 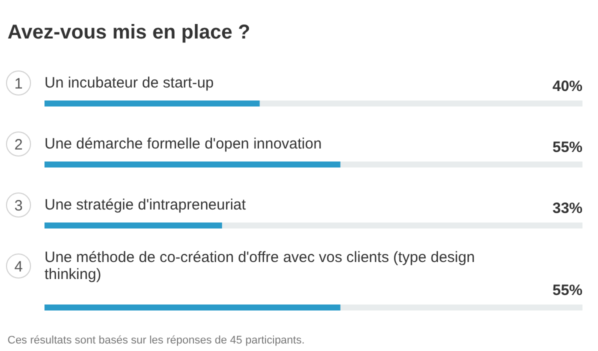 I want to click on y-tick-label: Un incubateur de start-up, so click(x=129, y=83).